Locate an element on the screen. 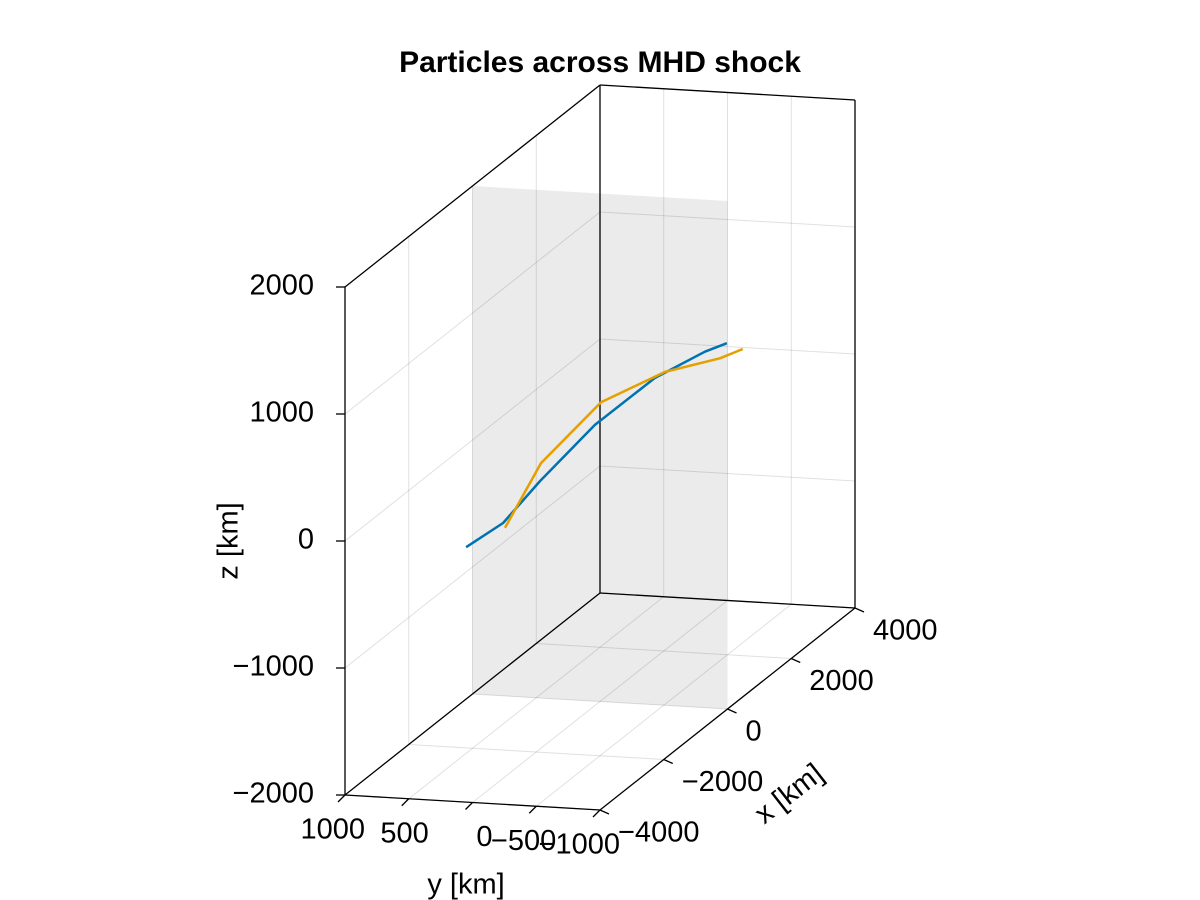 This screenshot has height=900, width=1200. y-axis-label: y [km] is located at coordinates (465, 884).